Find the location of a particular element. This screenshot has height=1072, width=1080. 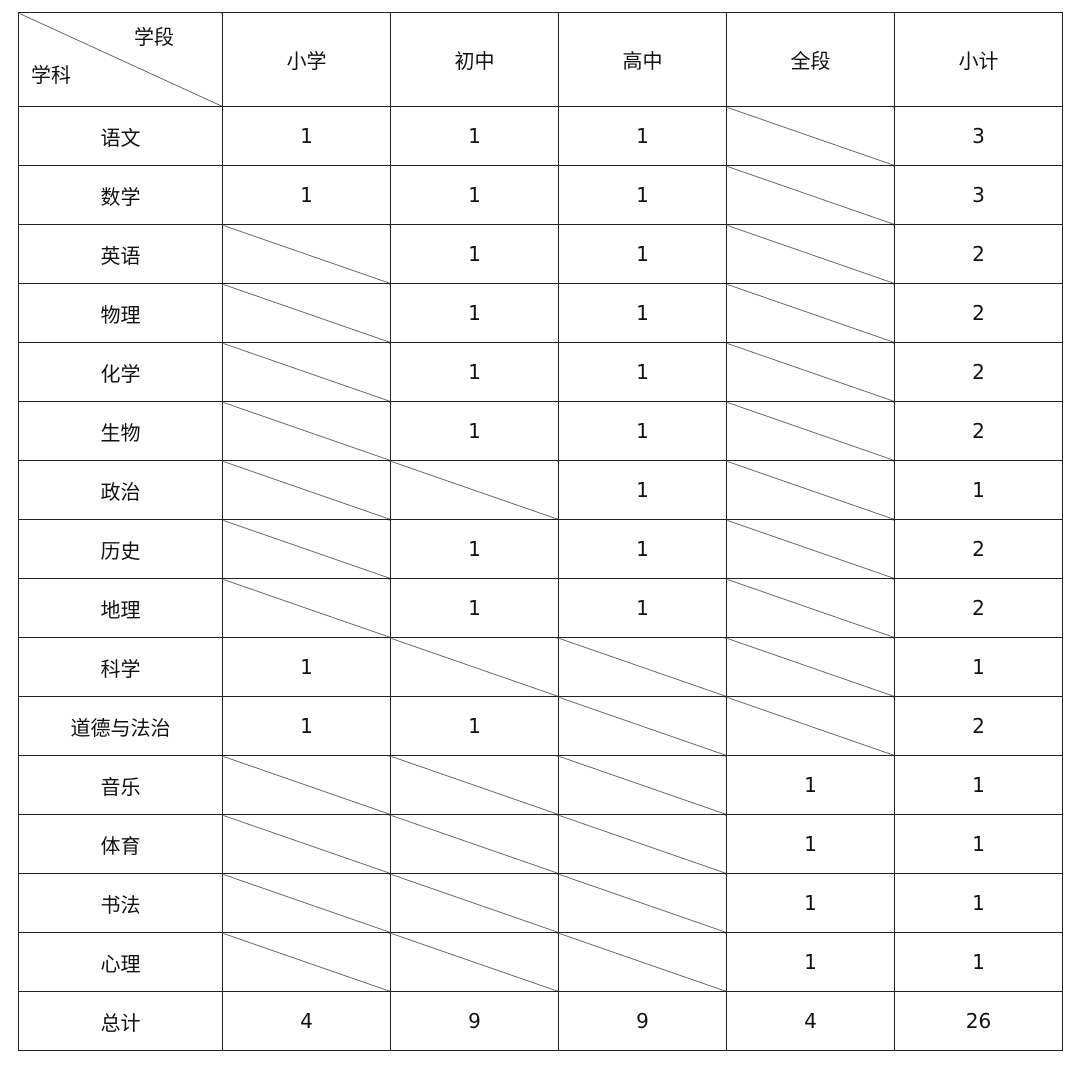

column-header: 小计 is located at coordinates (978, 59).